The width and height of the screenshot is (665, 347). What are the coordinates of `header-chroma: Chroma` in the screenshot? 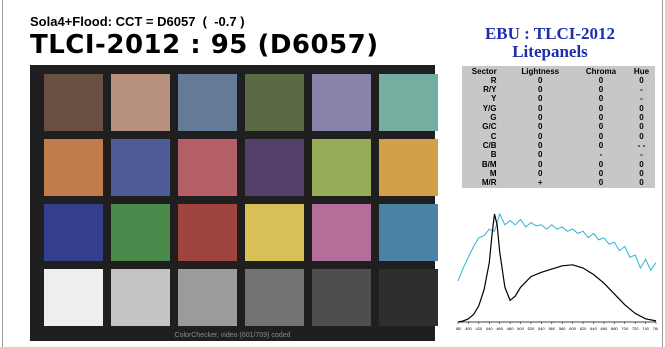 It's located at (601, 71).